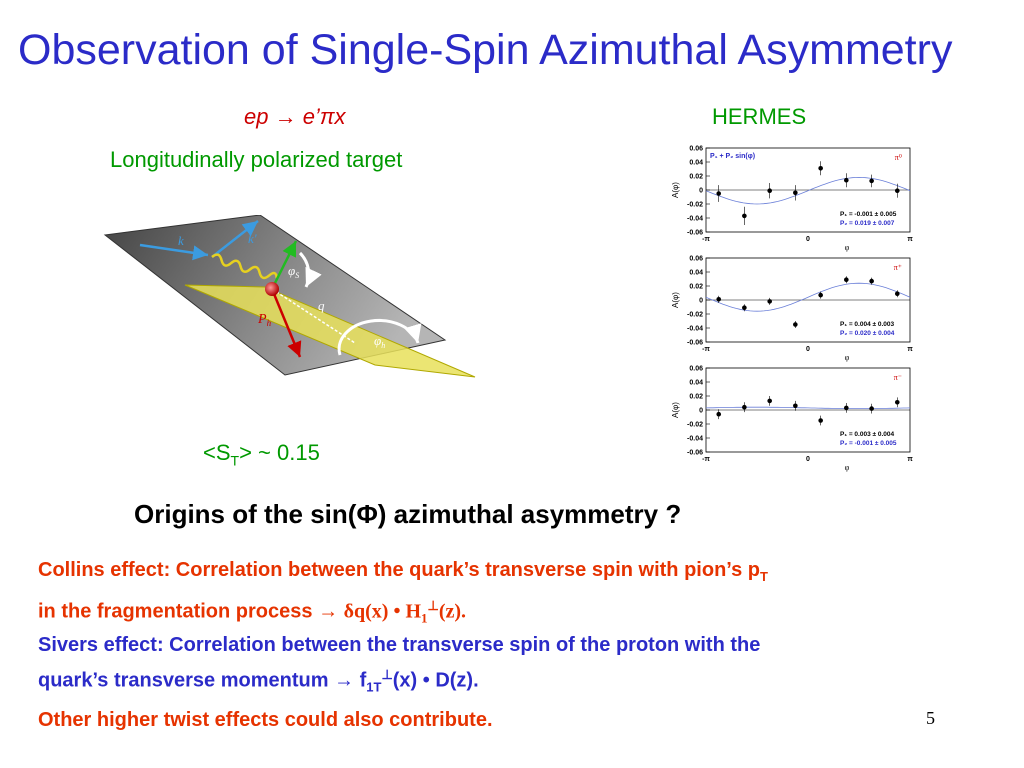 This screenshot has width=1024, height=768. I want to click on page-number: 5, so click(930, 718).